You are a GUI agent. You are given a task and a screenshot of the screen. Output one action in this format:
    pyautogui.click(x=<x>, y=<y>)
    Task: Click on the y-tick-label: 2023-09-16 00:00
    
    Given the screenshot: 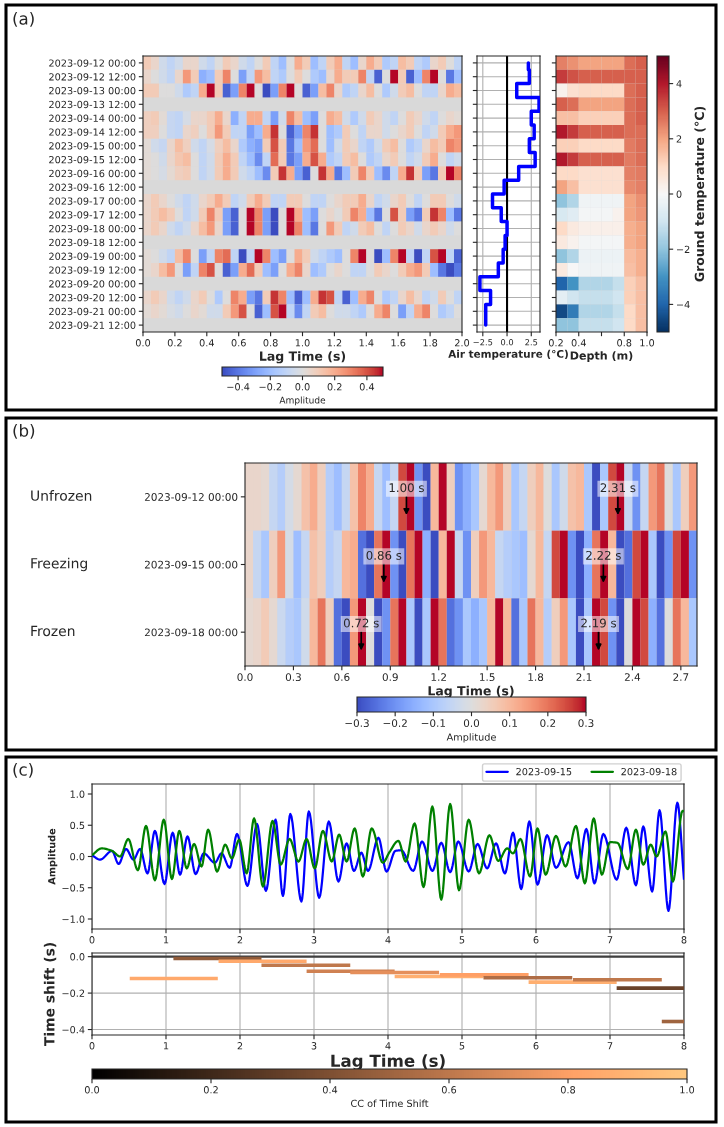 What is the action you would take?
    pyautogui.click(x=92, y=173)
    